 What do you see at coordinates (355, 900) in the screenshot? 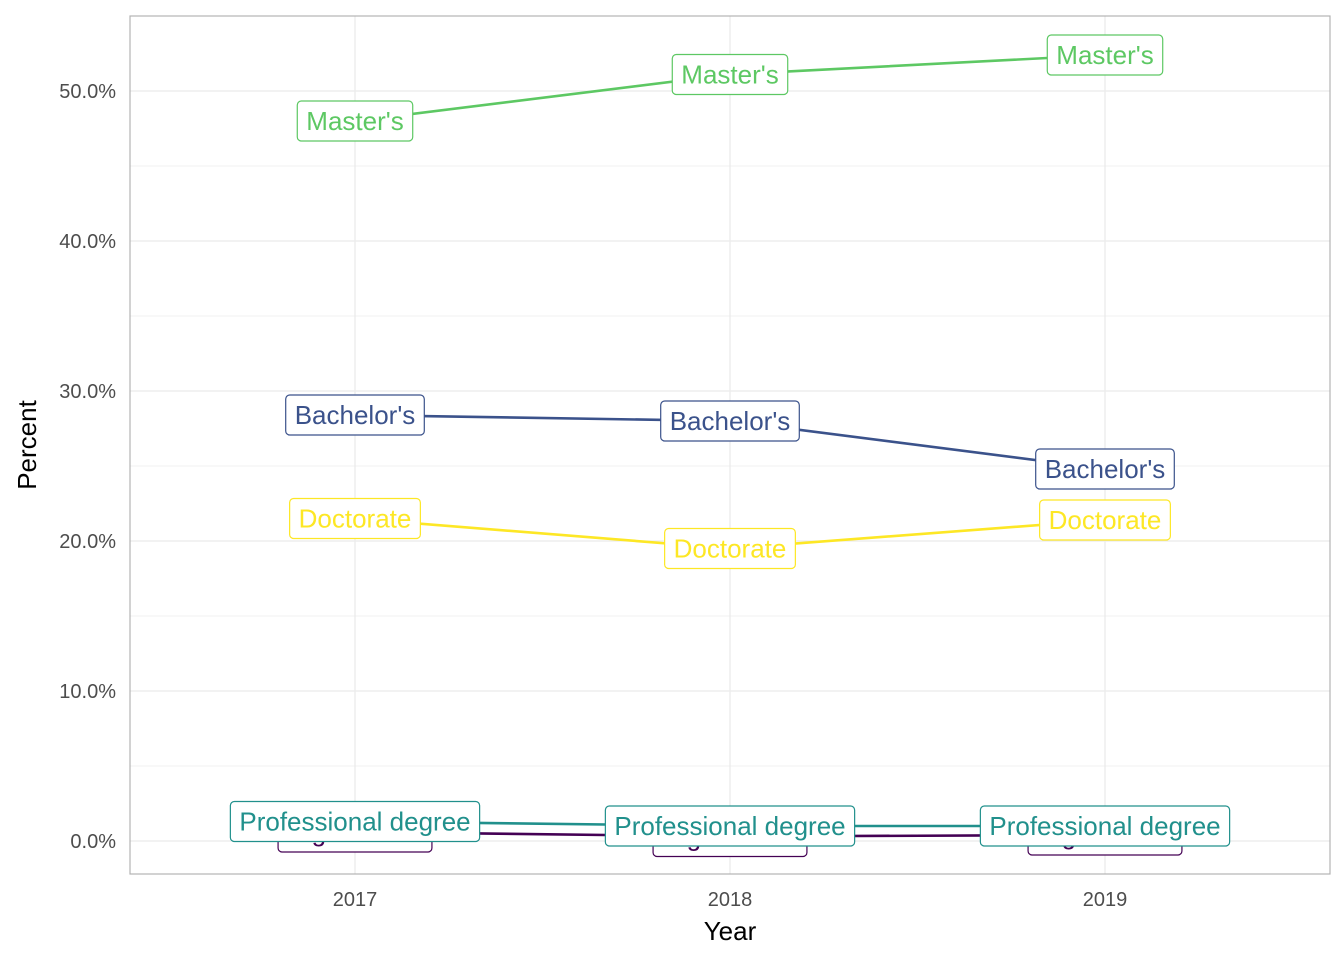
I see `x-tick-label: 2017` at bounding box center [355, 900].